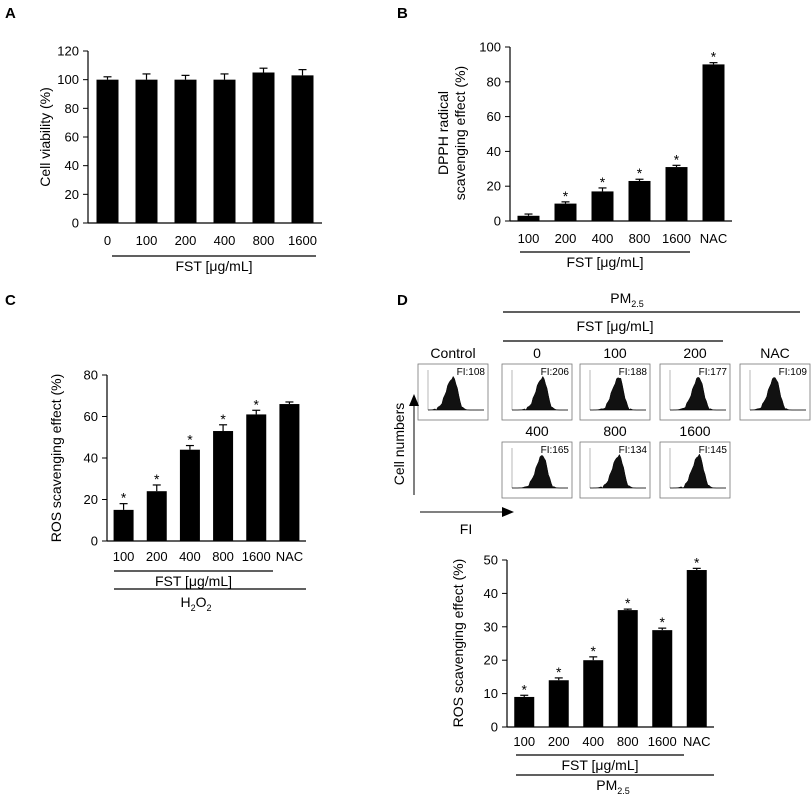 The height and width of the screenshot is (800, 812). I want to click on chart-b-category-label: 1600, so click(676, 238).